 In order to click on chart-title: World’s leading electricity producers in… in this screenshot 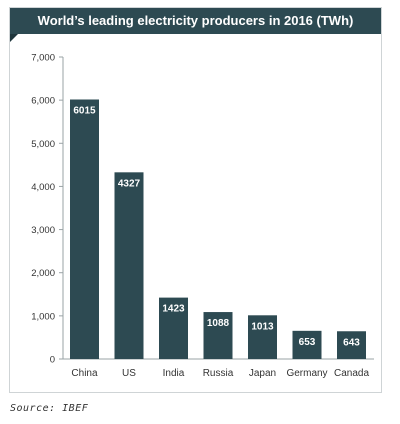, I will do `click(195, 20)`.